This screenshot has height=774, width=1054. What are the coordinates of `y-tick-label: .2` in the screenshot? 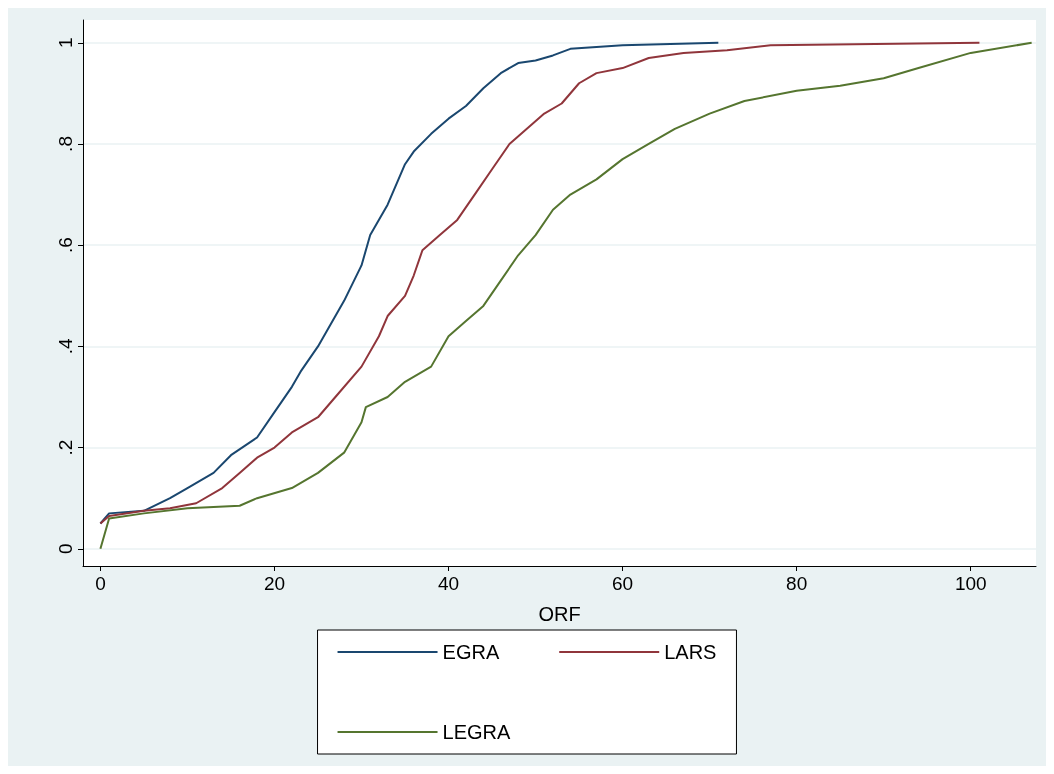 It's located at (65, 447).